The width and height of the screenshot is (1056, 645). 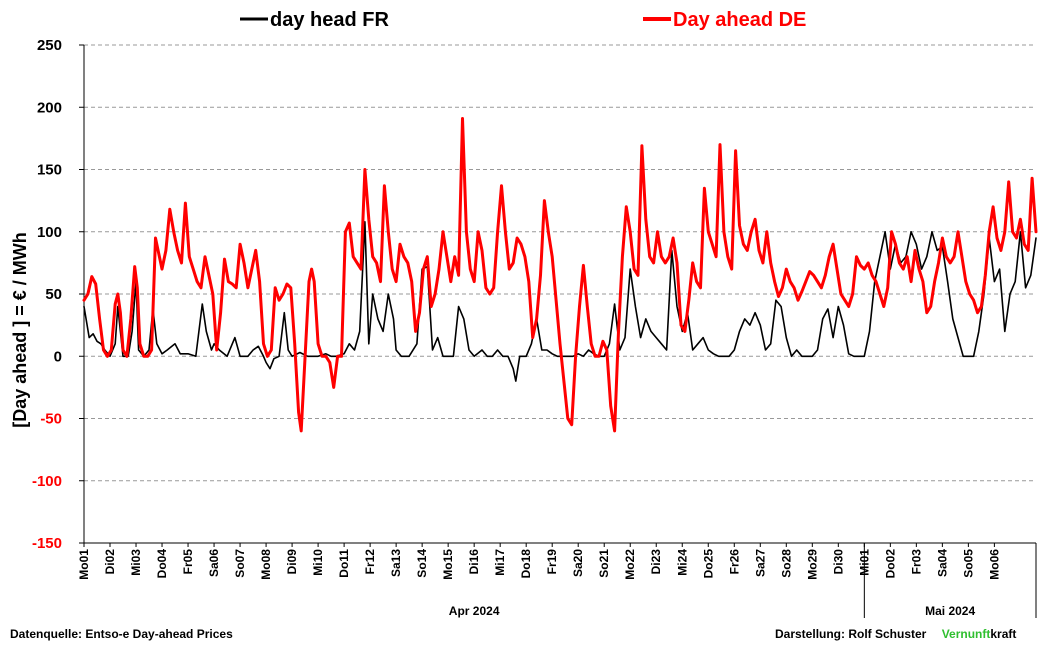 What do you see at coordinates (47, 543) in the screenshot?
I see `y-tick-label: -150` at bounding box center [47, 543].